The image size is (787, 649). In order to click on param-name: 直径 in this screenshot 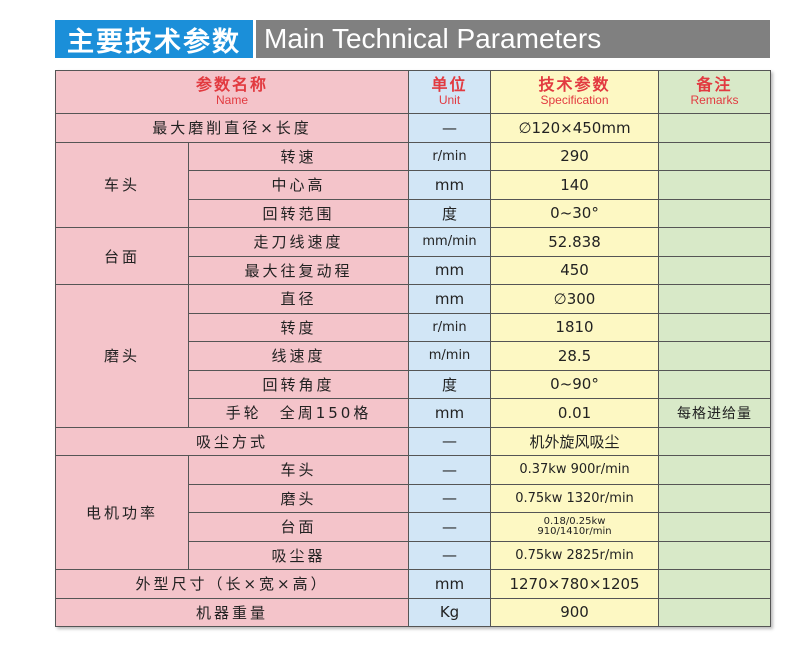, I will do `click(298, 299)`.